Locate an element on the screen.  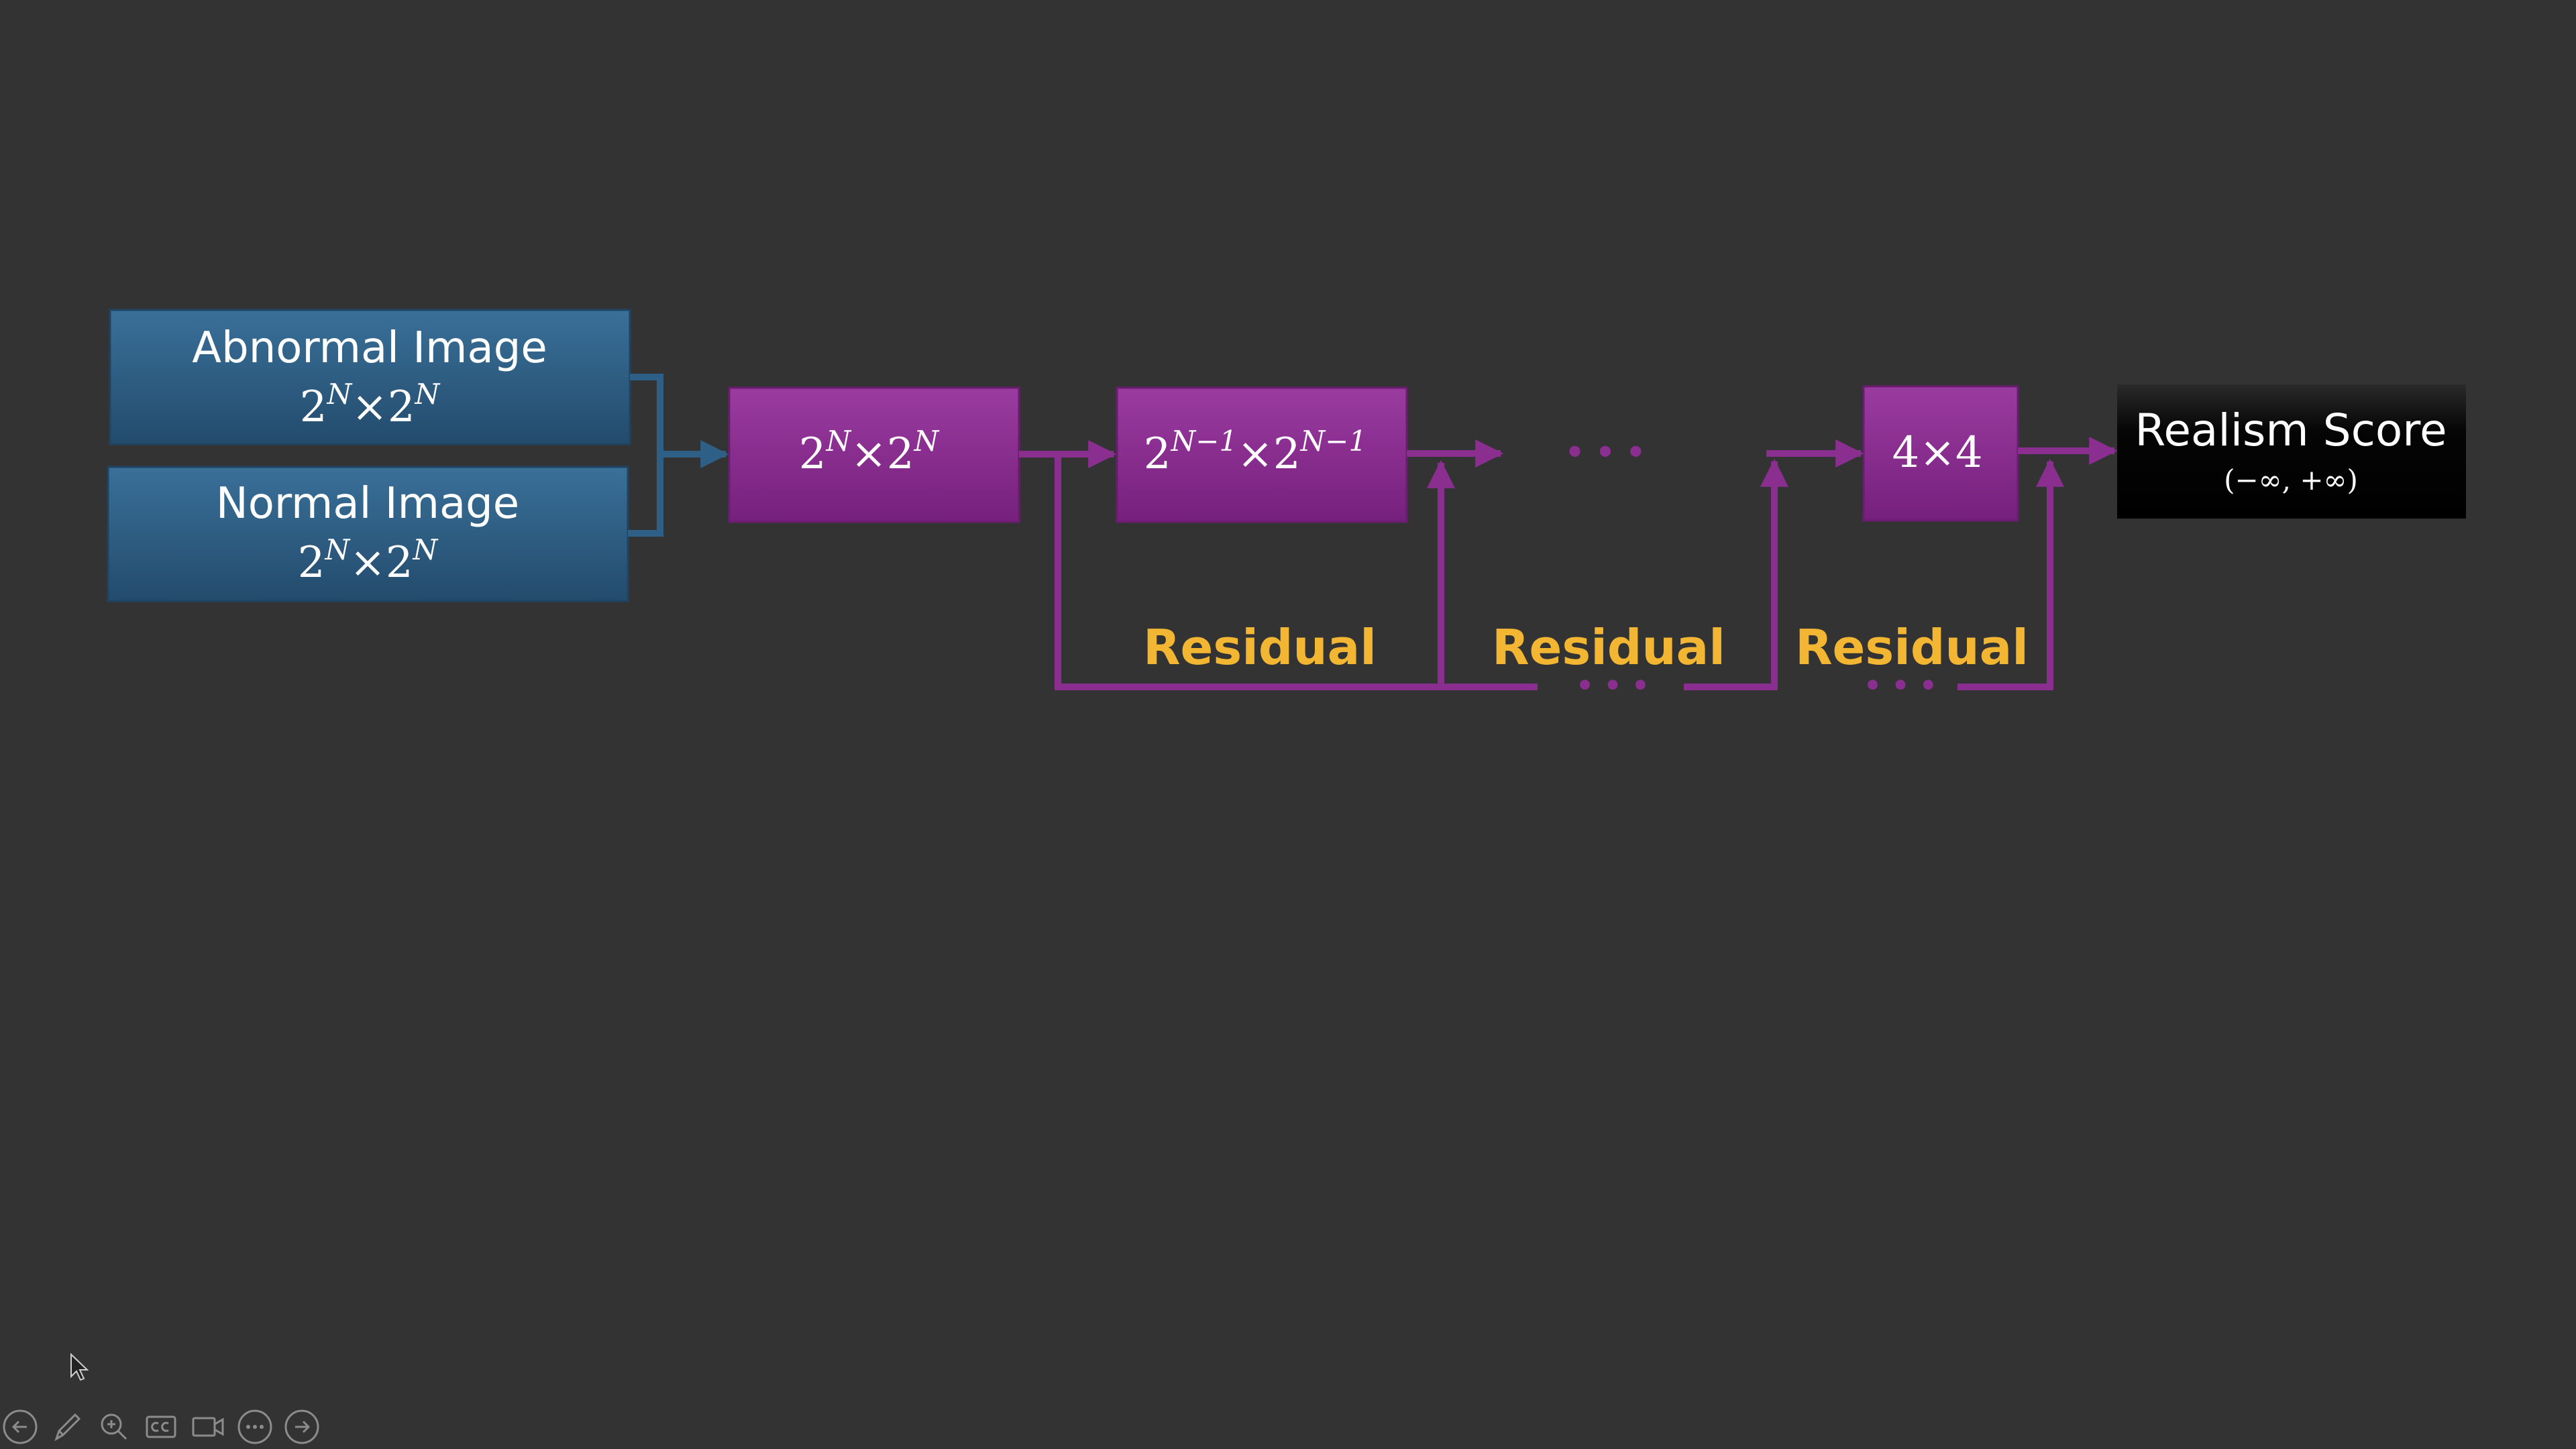
input-size-abnormal: 2N×2N is located at coordinates (370, 405).